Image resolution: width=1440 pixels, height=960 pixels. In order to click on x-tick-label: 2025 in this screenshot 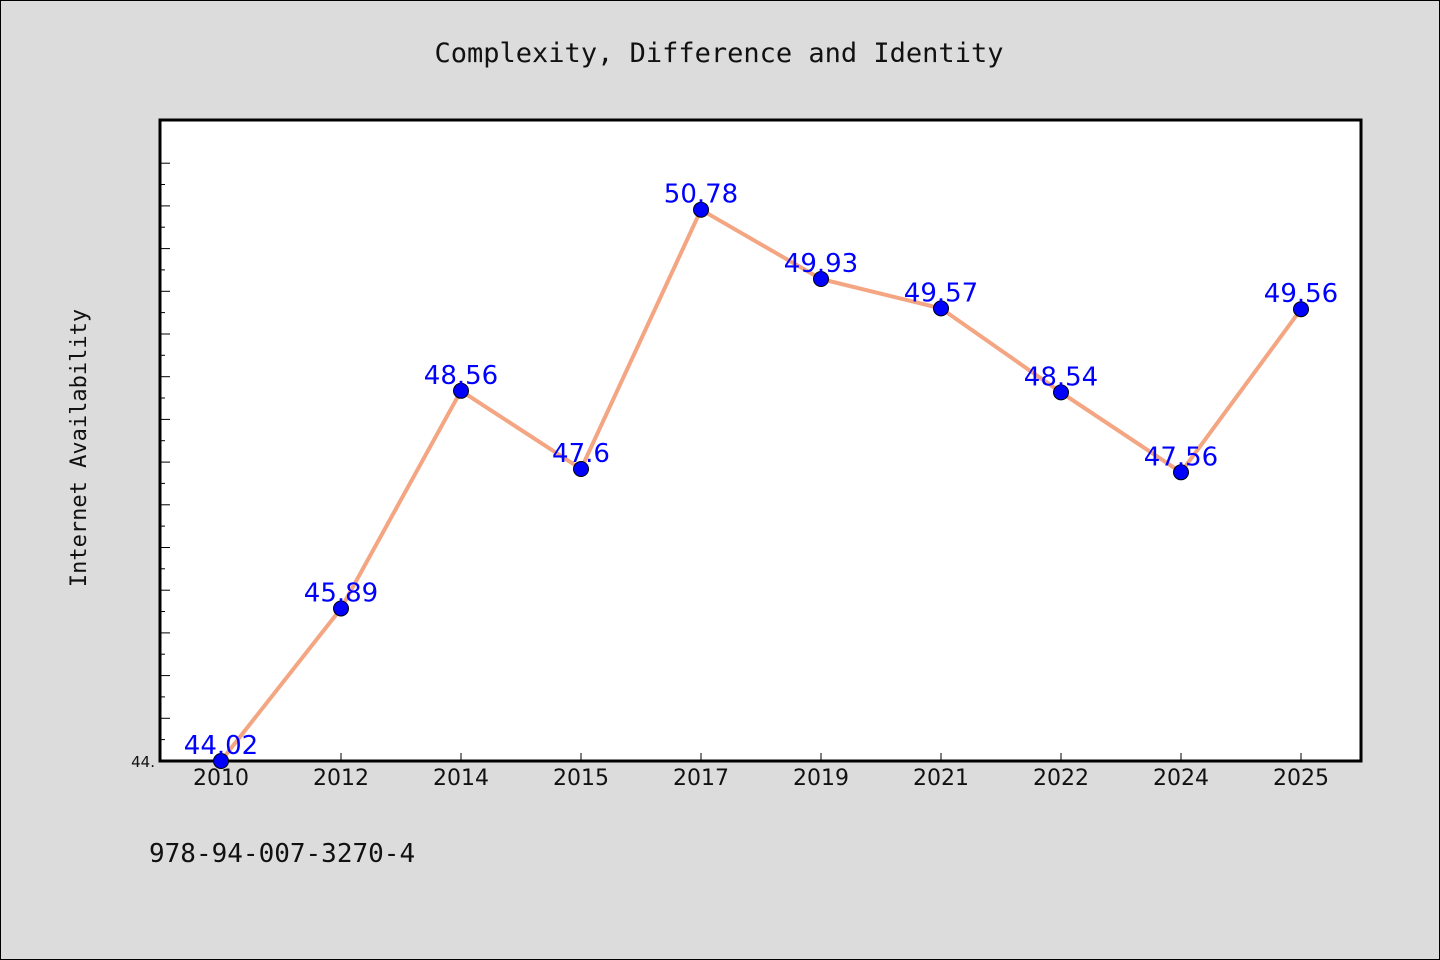, I will do `click(1301, 778)`.